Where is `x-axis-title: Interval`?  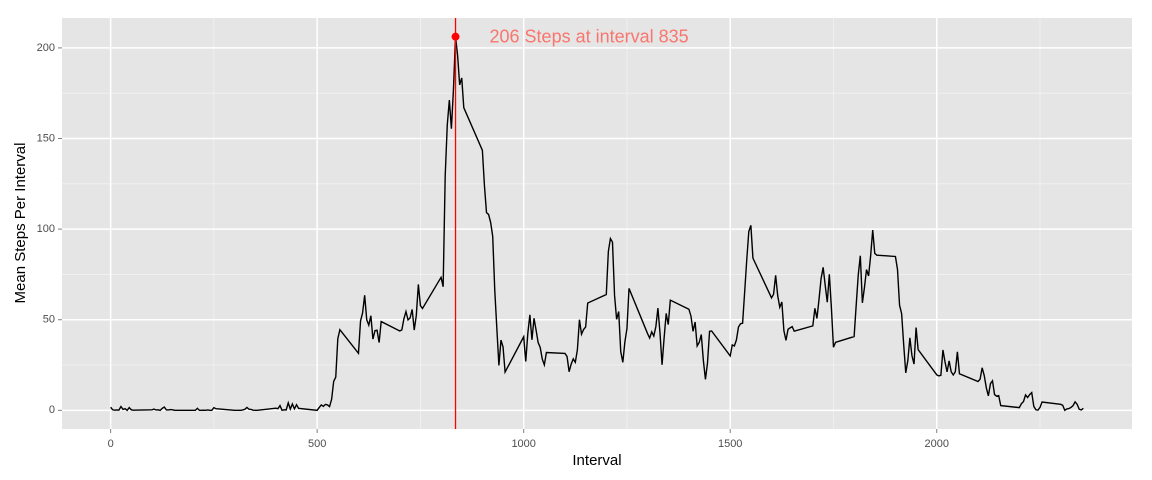 x-axis-title: Interval is located at coordinates (596, 460).